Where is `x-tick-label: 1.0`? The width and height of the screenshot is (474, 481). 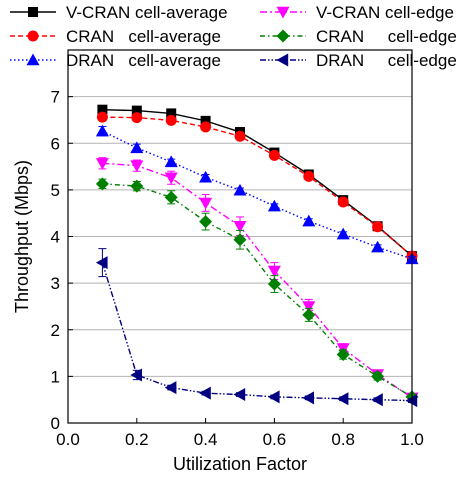
x-tick-label: 1.0 is located at coordinates (412, 439).